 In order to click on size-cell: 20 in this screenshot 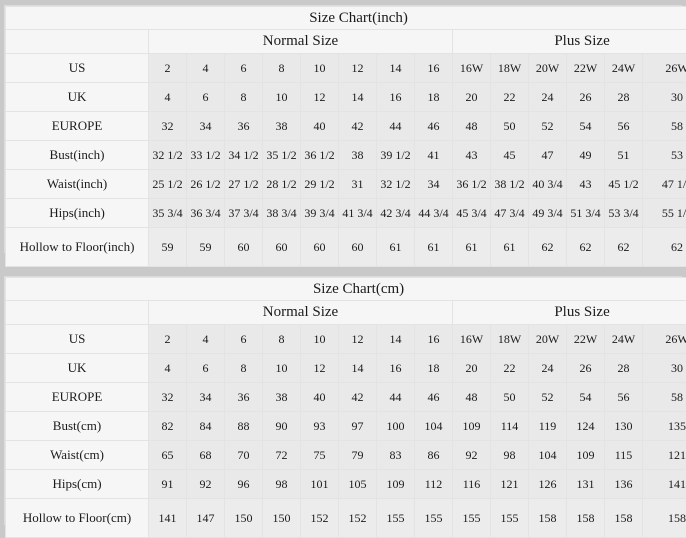, I will do `click(472, 97)`.